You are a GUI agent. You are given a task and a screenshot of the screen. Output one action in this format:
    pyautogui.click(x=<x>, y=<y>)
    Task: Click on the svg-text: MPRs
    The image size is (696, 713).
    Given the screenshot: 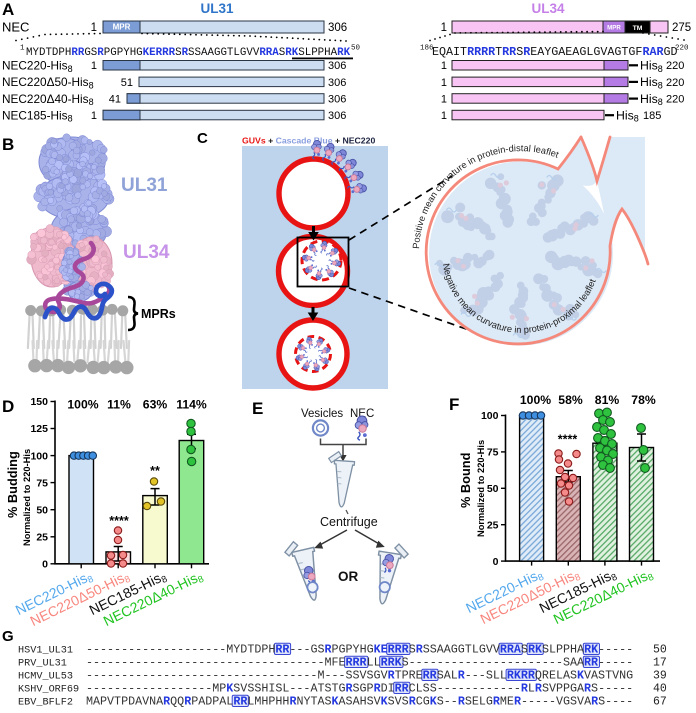 What is the action you would take?
    pyautogui.click(x=158, y=314)
    